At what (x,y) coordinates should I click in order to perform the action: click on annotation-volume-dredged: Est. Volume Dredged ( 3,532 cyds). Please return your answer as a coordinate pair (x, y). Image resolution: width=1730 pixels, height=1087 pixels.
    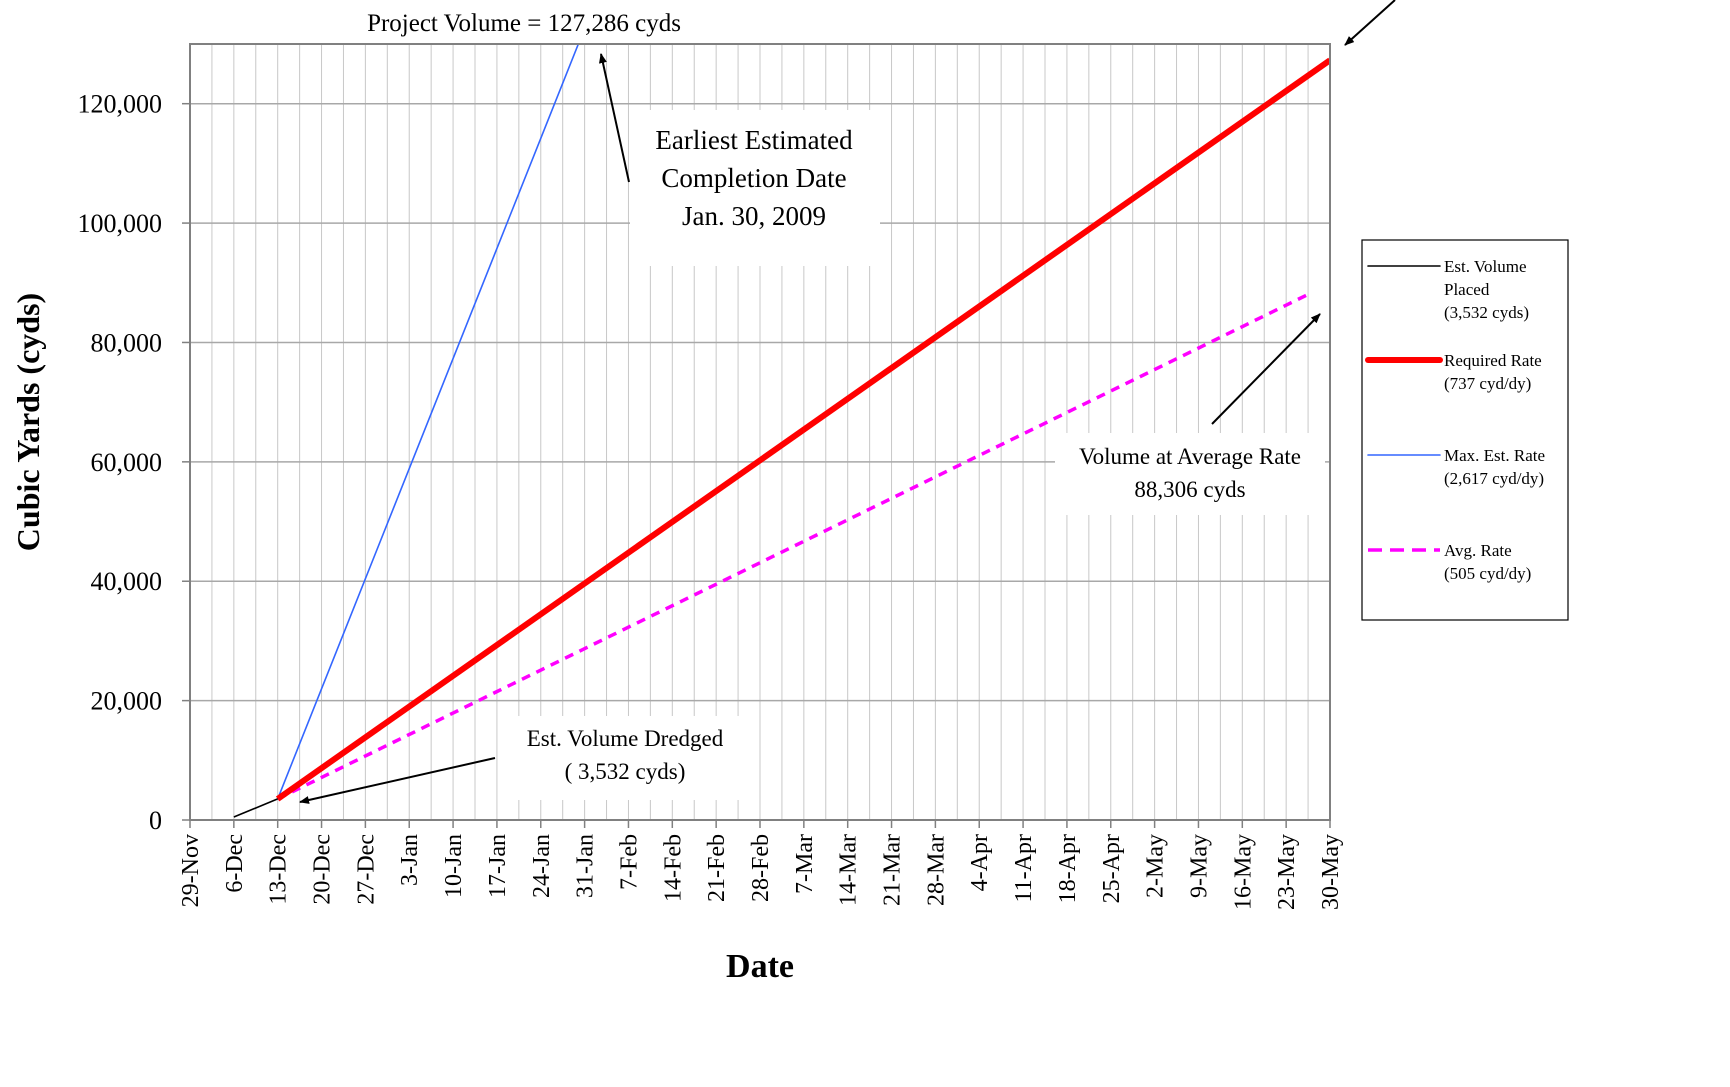
    Looking at the image, I should click on (625, 758).